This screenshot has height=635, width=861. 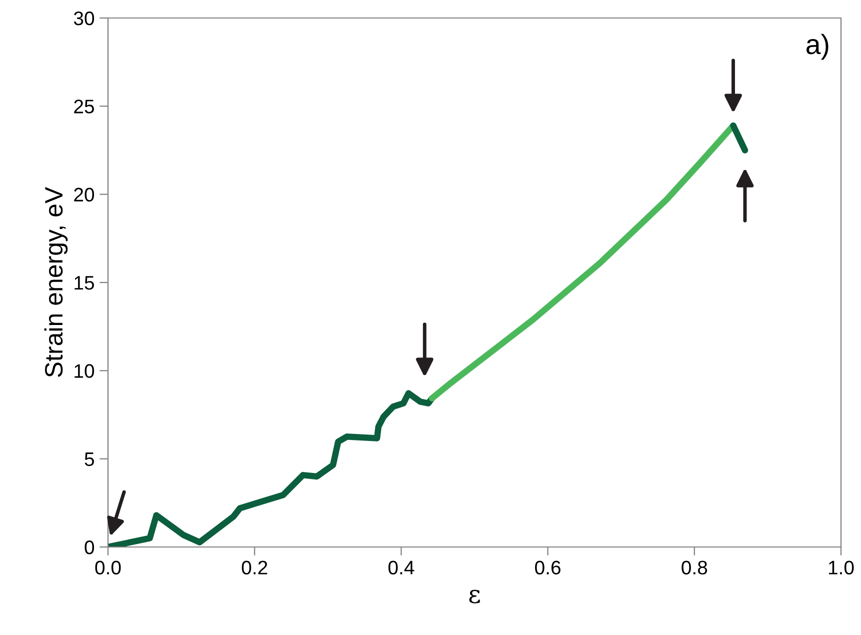 What do you see at coordinates (84, 18) in the screenshot?
I see `y-tick-label: 30` at bounding box center [84, 18].